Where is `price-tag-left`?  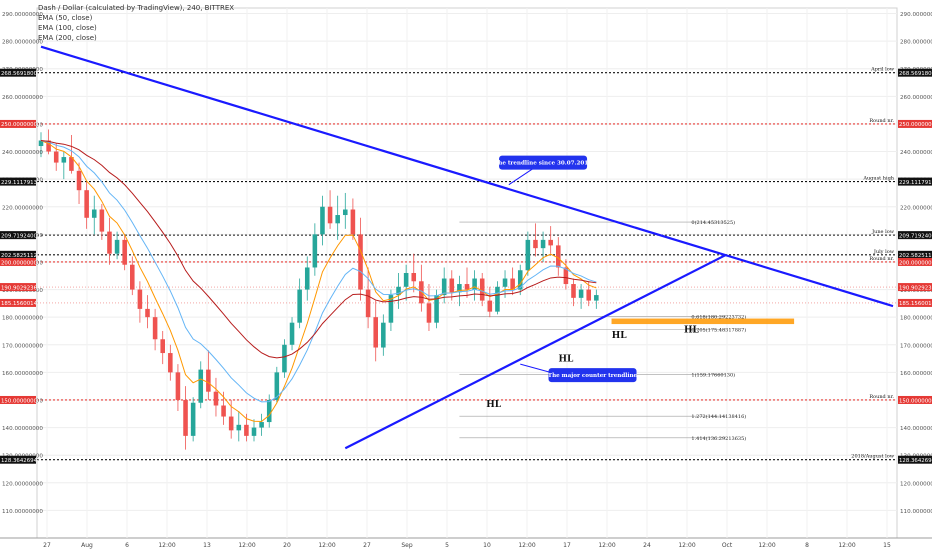 price-tag-left is located at coordinates (18, 302).